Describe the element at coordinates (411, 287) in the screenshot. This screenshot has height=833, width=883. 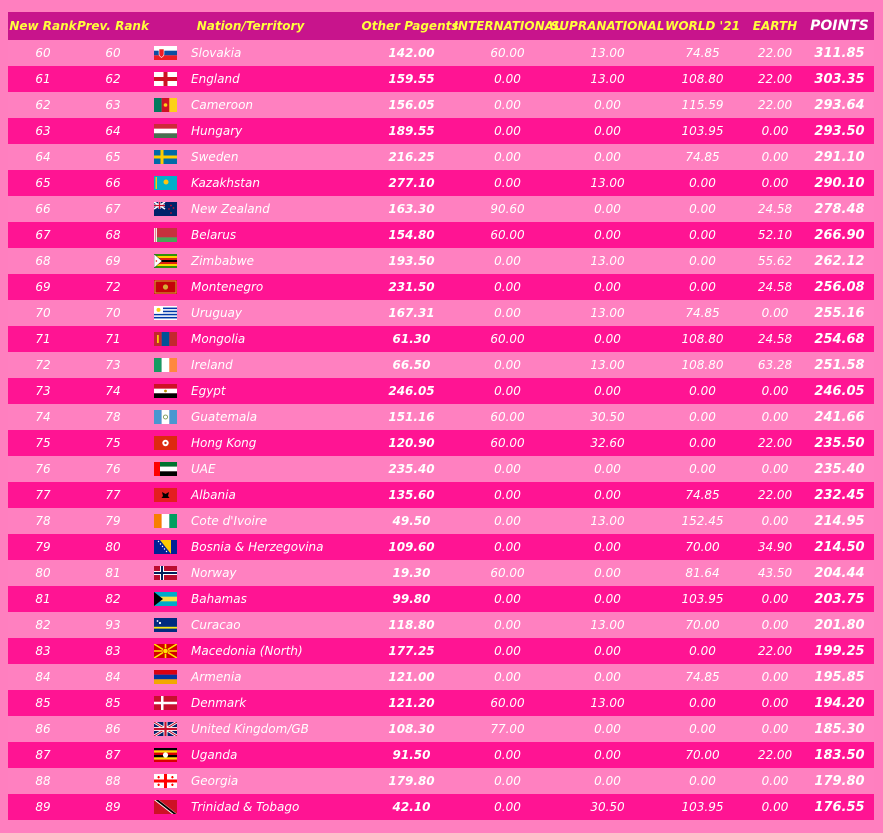
I see `other-pageants-cell: 231.50` at that location.